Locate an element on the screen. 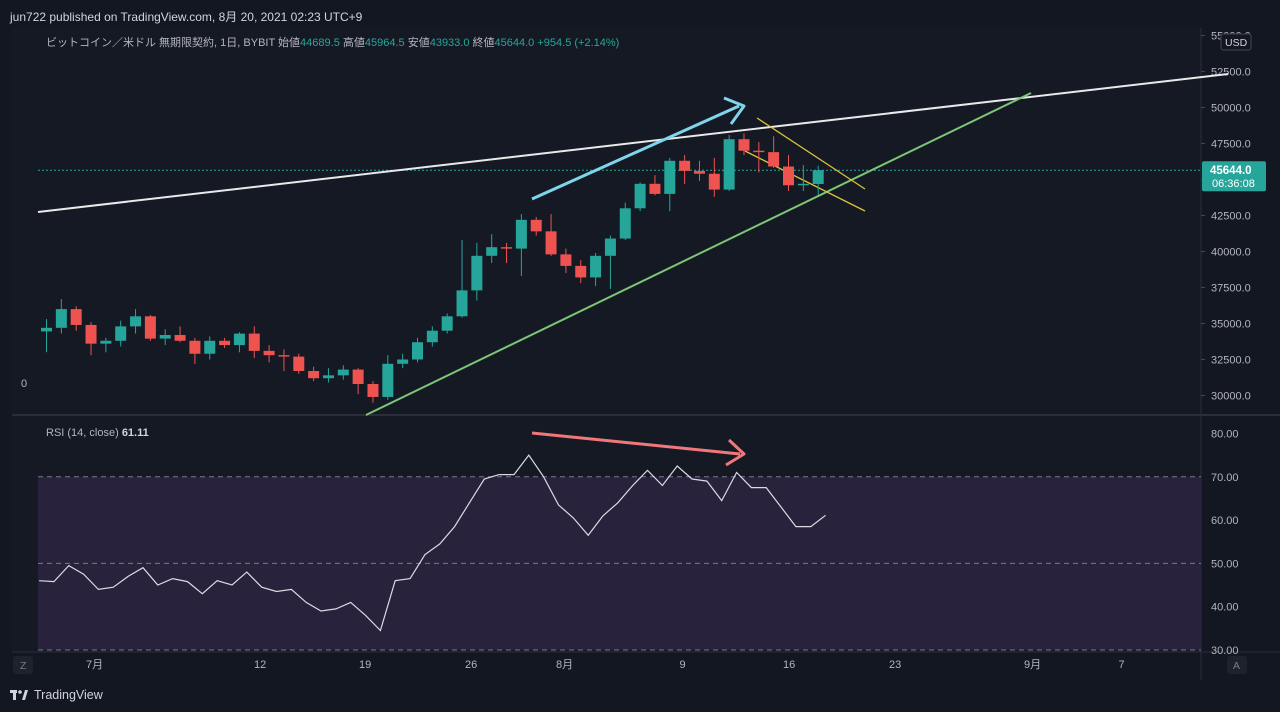  auto-scale-button is located at coordinates (1237, 665).